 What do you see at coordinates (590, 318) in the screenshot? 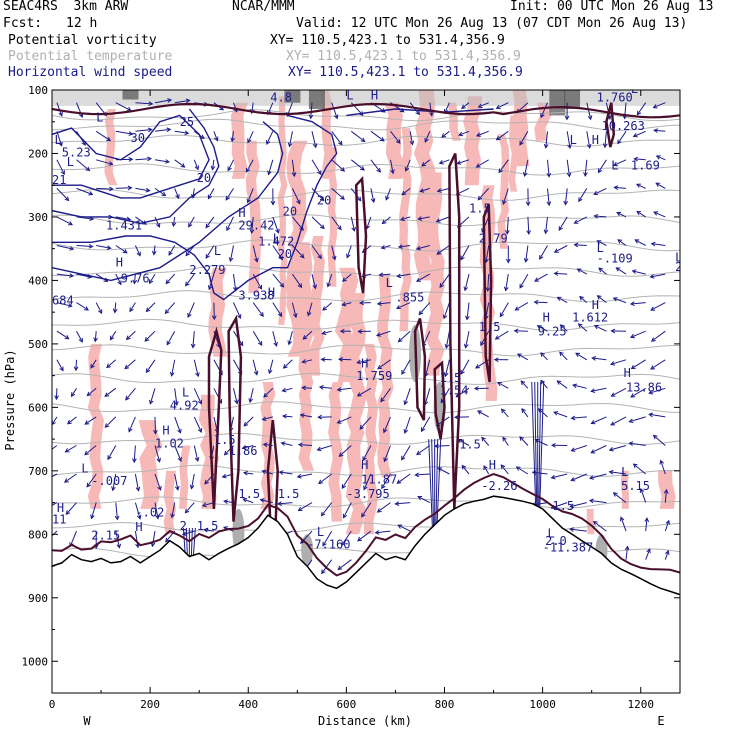
I see `contour-label: 1.612` at bounding box center [590, 318].